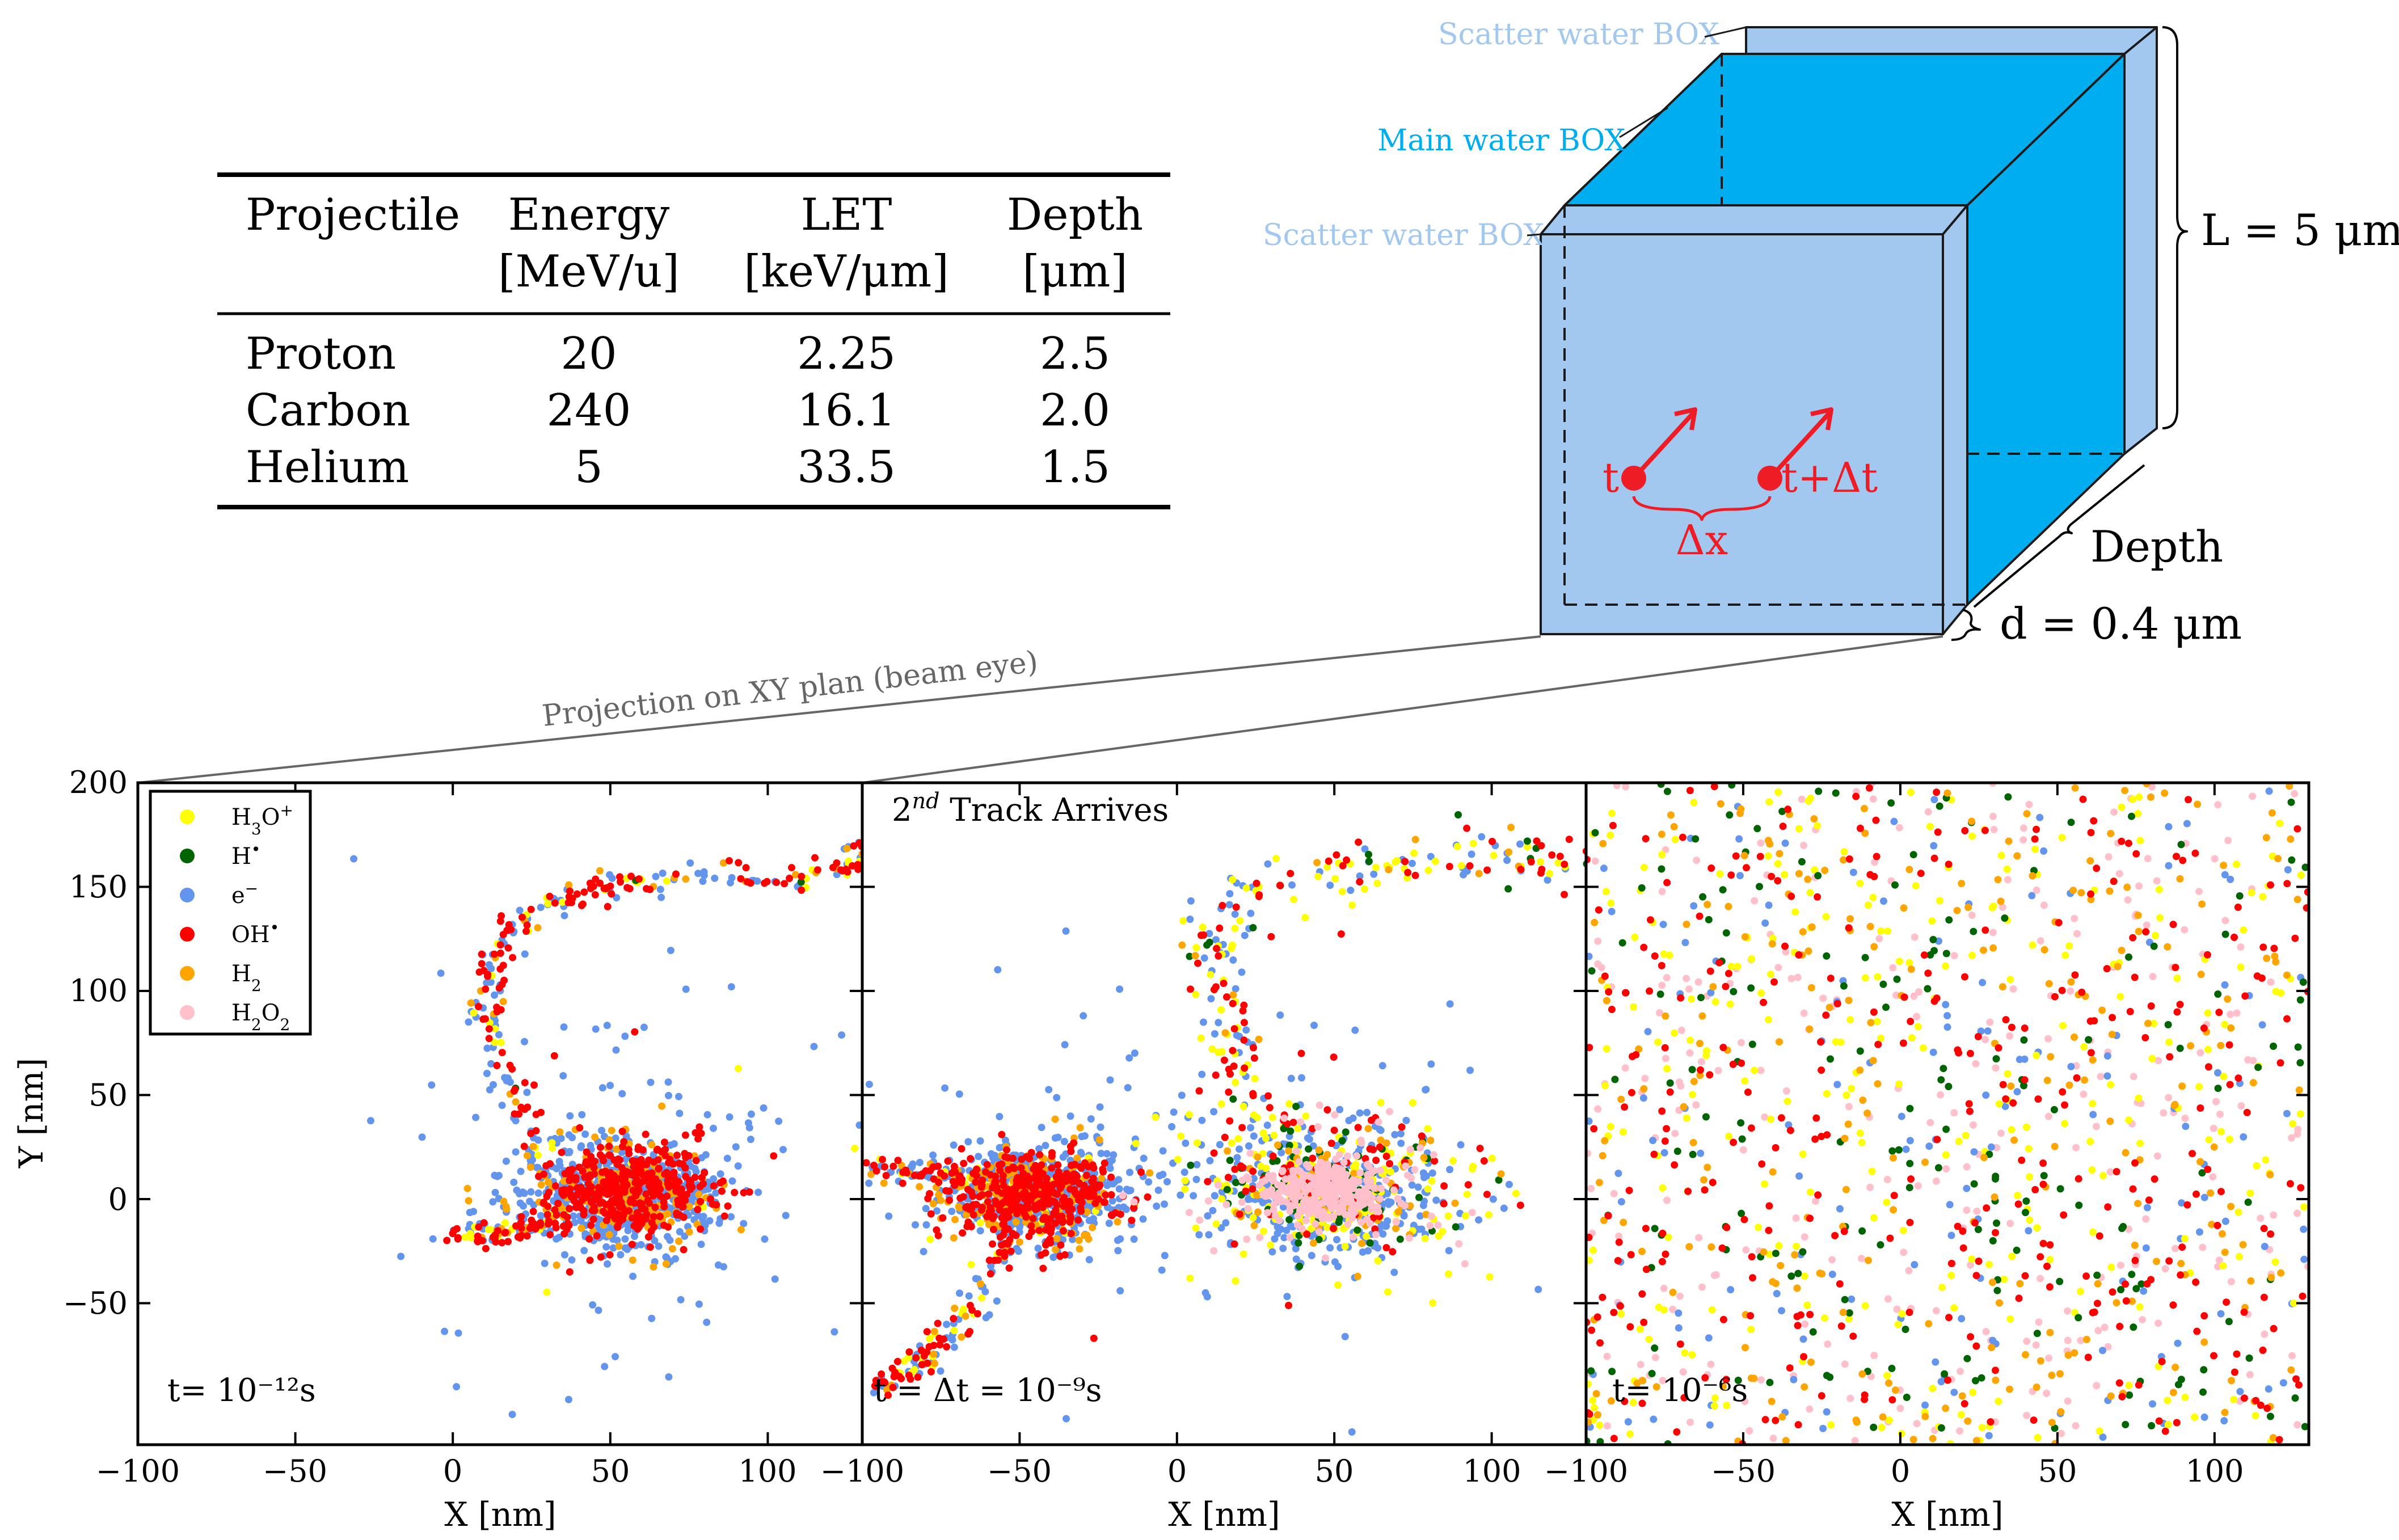 This screenshot has width=2399, height=1540. I want to click on scatter-box-back-side, so click(2140, 240).